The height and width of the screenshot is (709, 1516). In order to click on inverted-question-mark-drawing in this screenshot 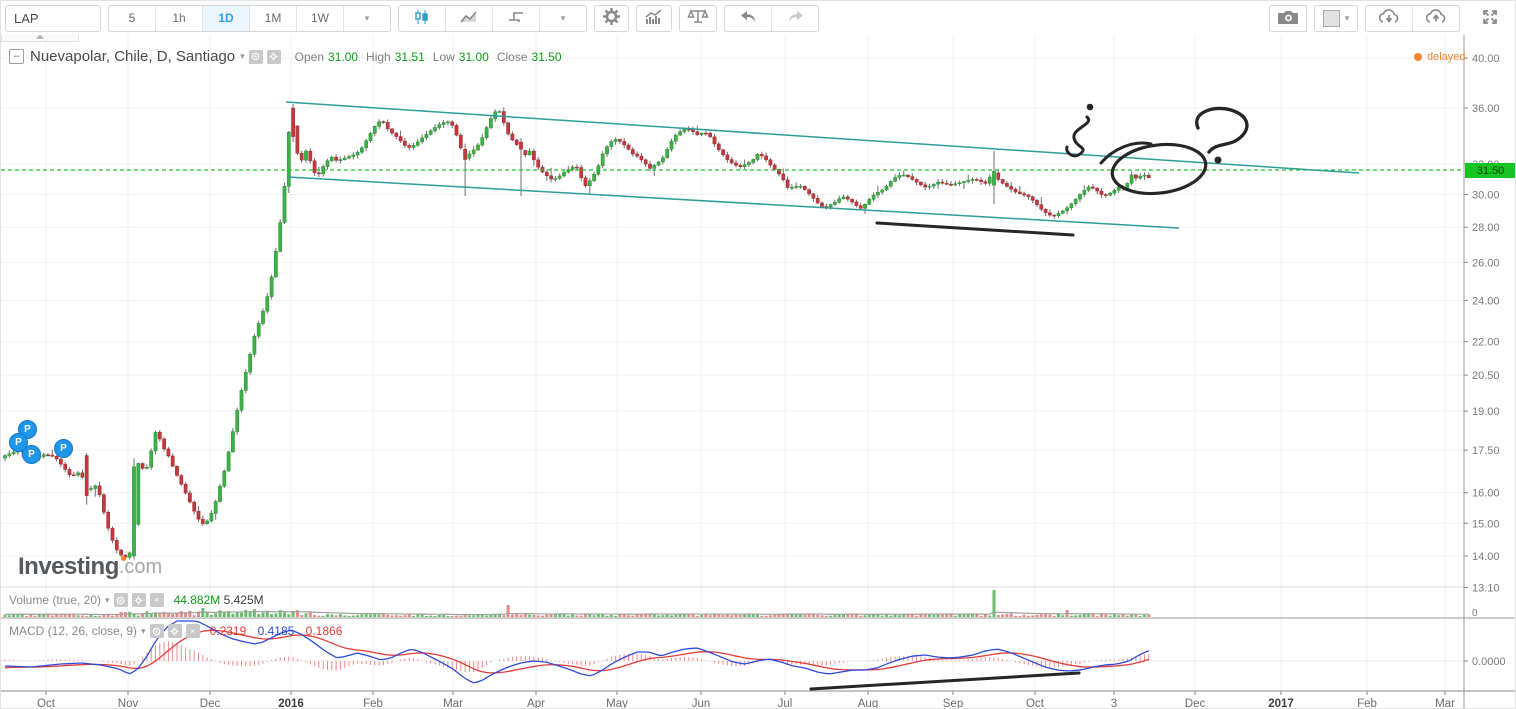, I will do `click(1078, 136)`.